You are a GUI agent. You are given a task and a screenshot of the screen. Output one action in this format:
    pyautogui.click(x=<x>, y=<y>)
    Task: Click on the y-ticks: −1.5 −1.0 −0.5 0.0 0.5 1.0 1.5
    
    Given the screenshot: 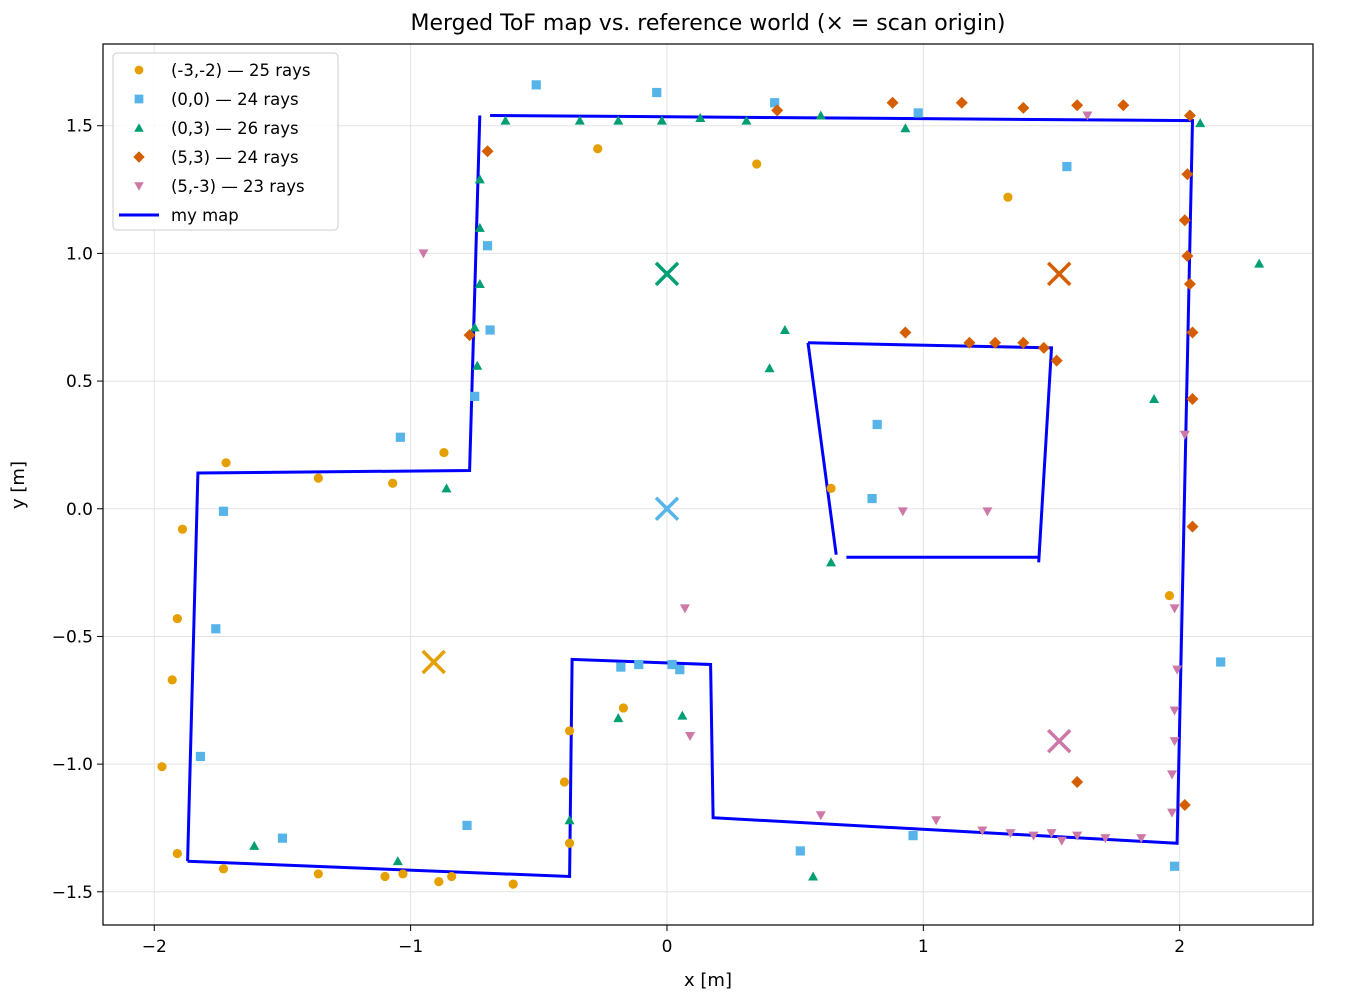 What is the action you would take?
    pyautogui.click(x=77, y=510)
    